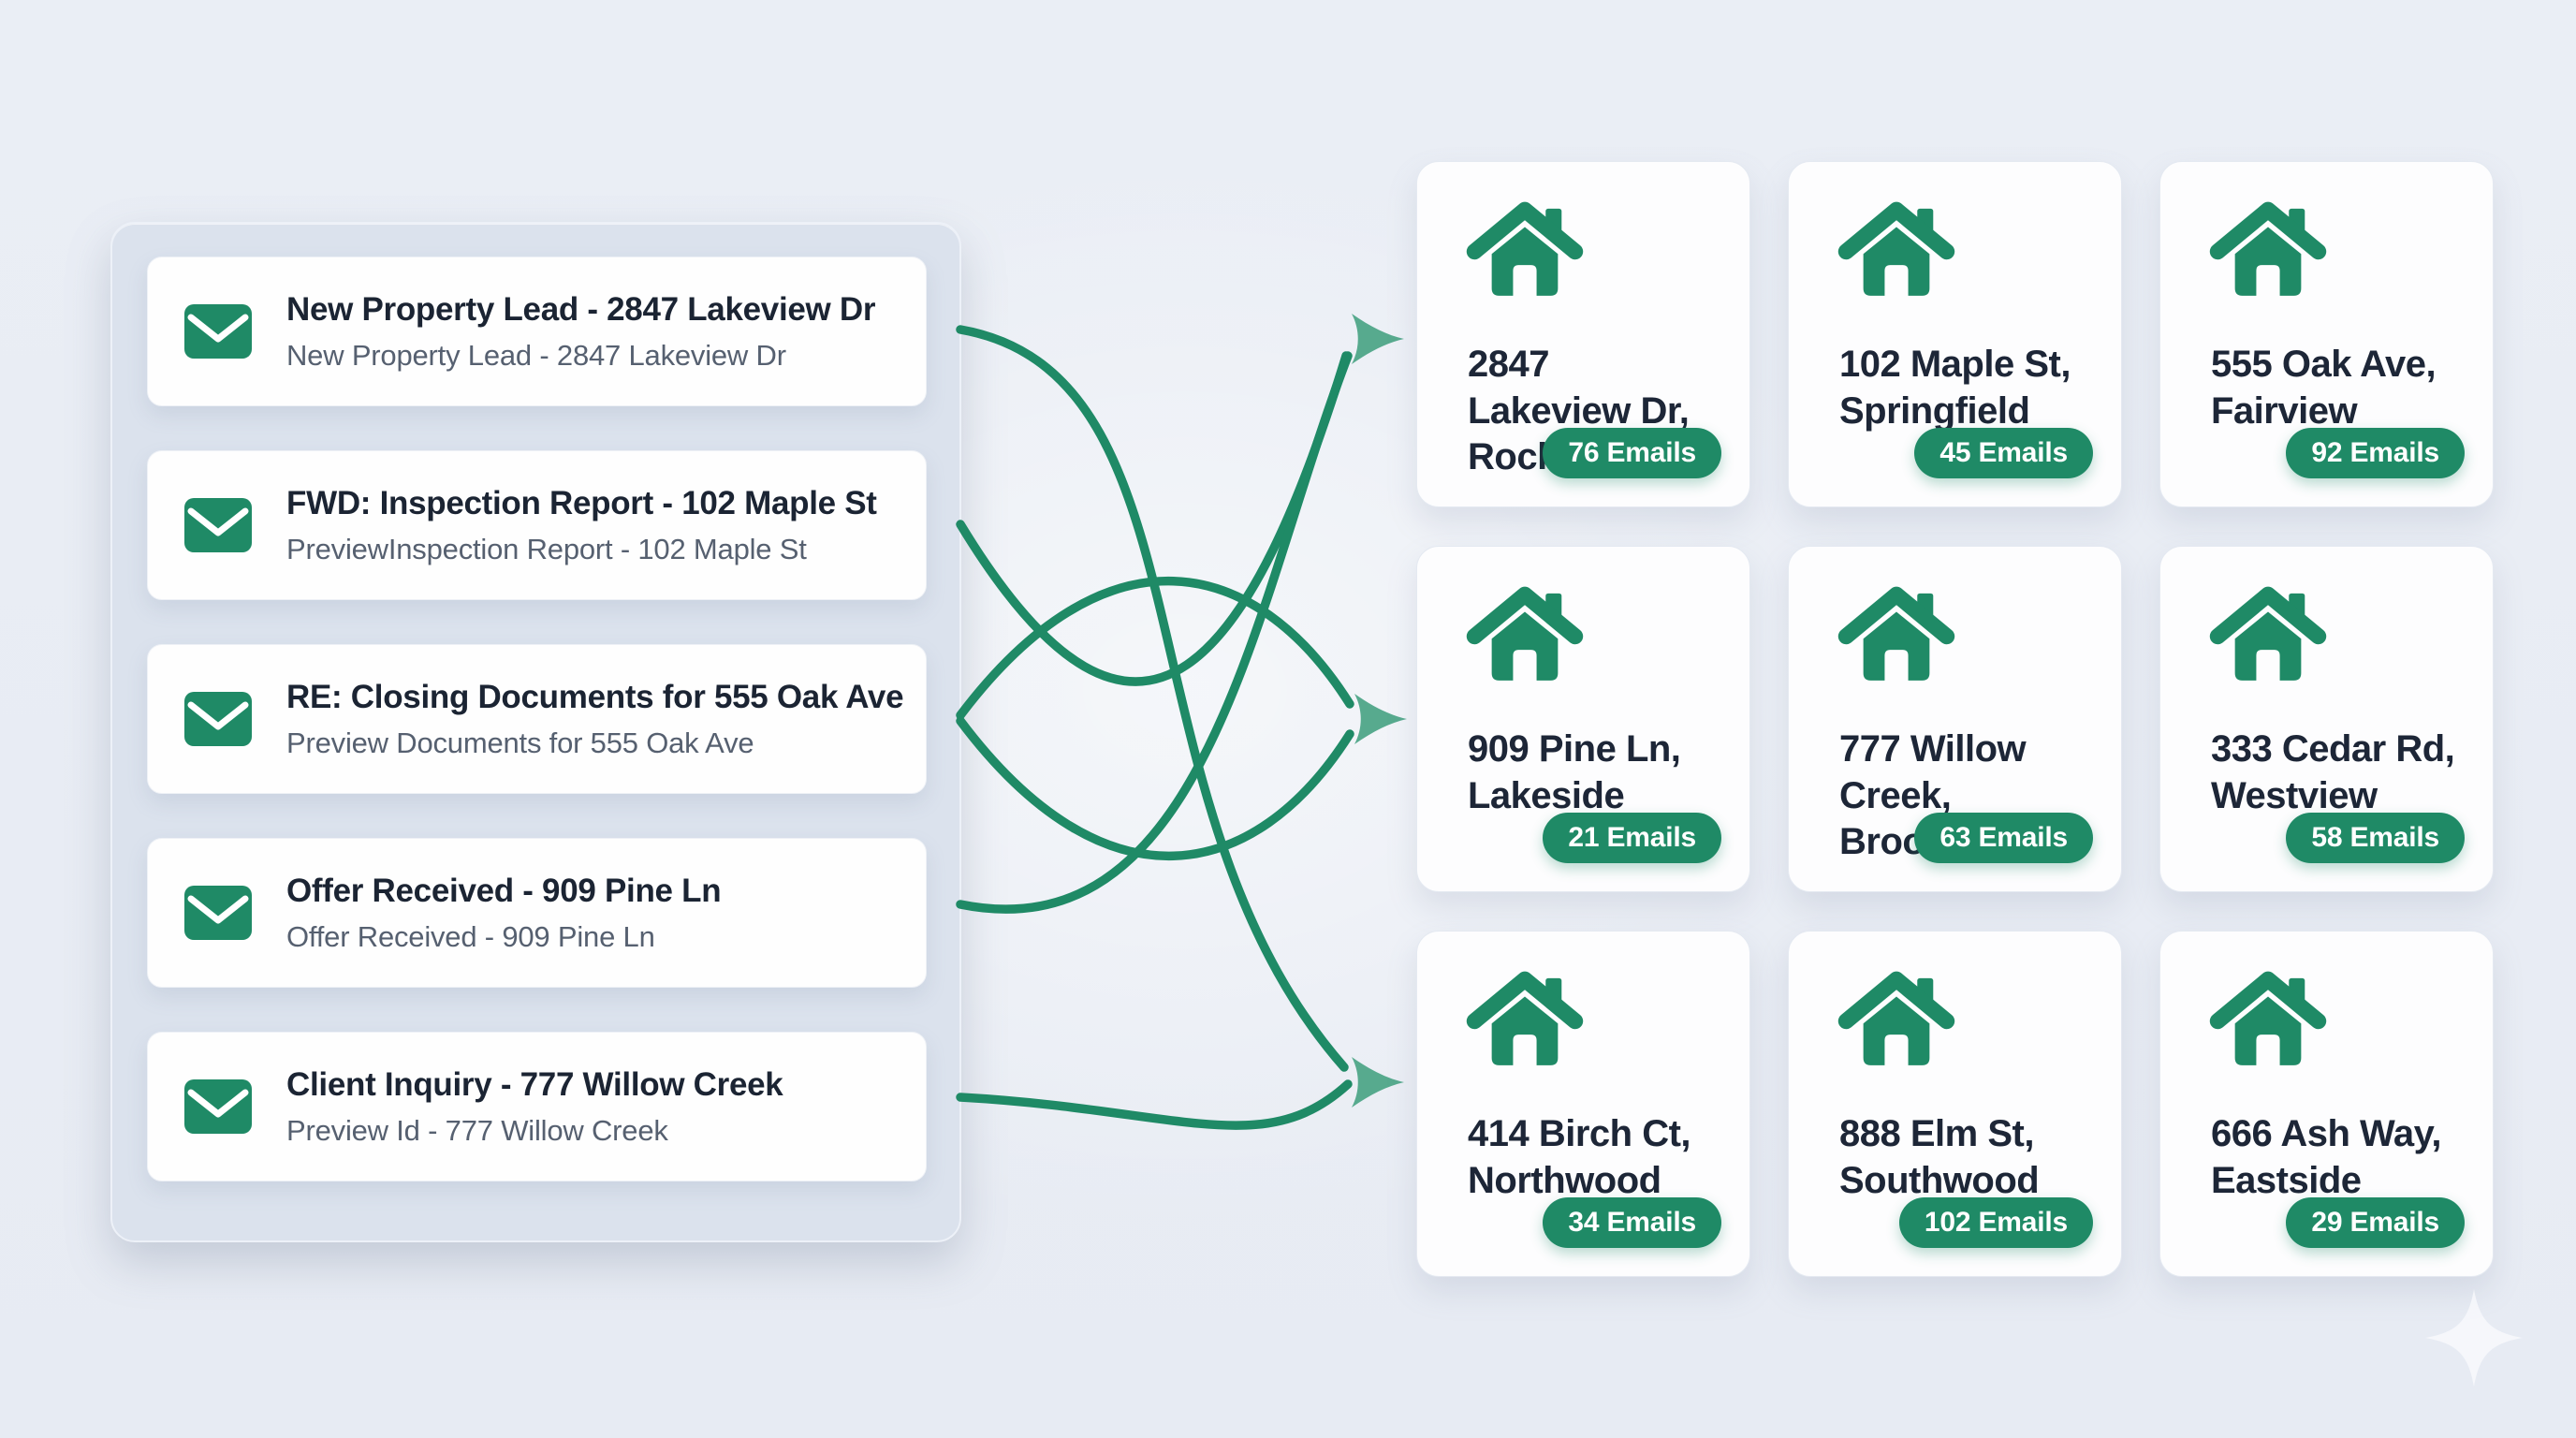  Describe the element at coordinates (2326, 334) in the screenshot. I see `property-card-3: 555 Oak Ave, Fairview 92 Emails` at that location.